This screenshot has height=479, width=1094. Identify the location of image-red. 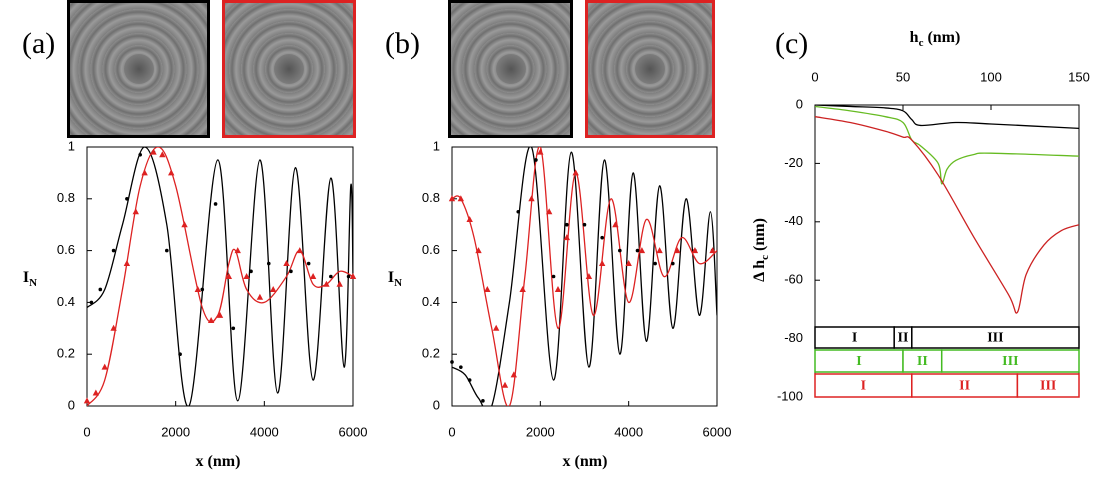
(289, 69).